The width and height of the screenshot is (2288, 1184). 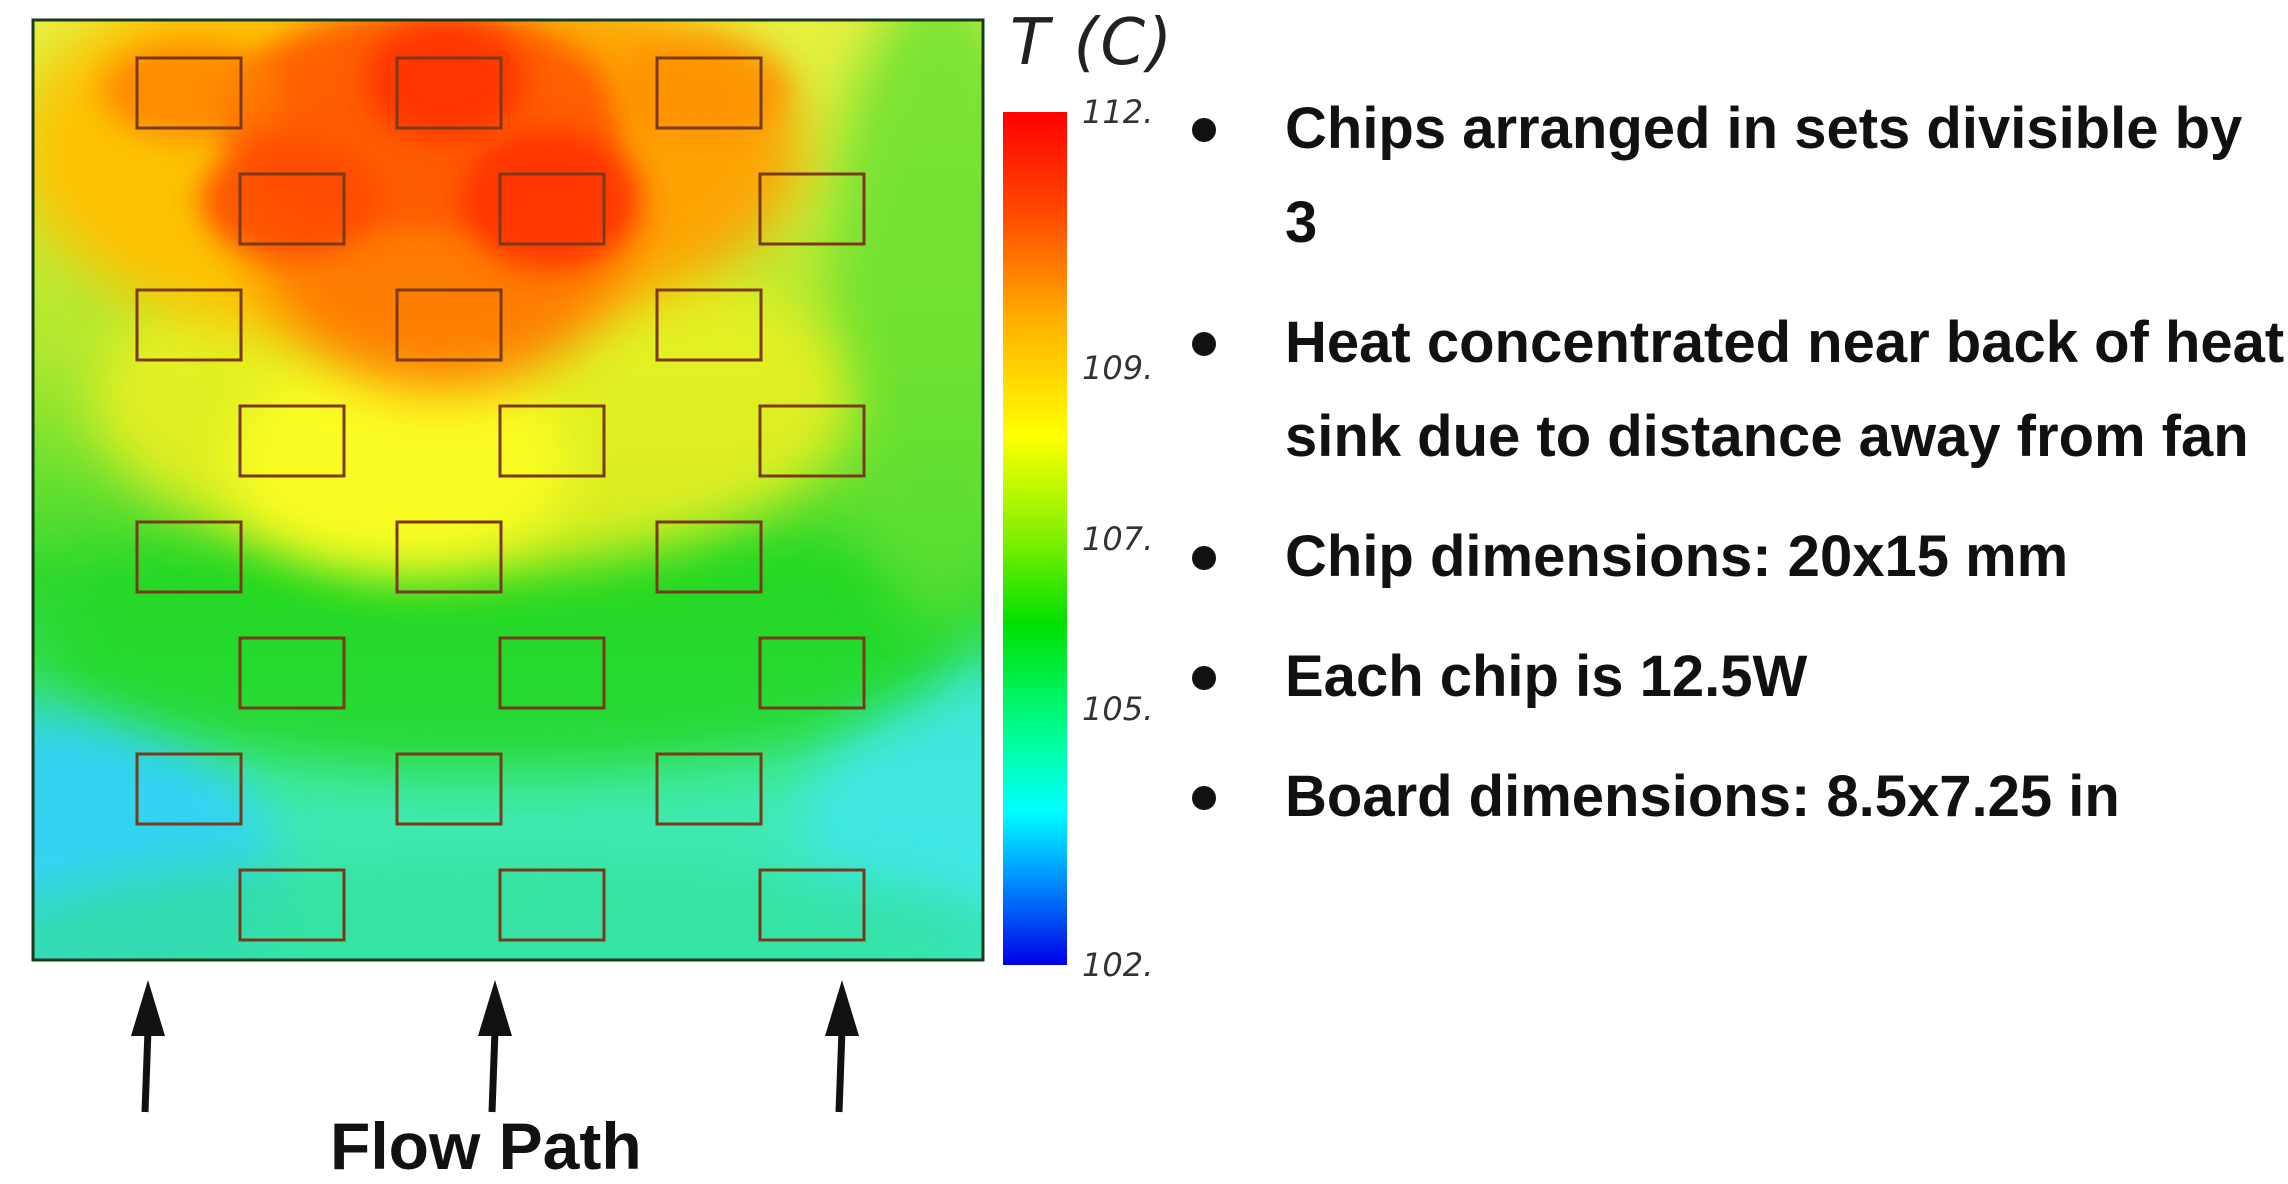 What do you see at coordinates (1764, 175) in the screenshot?
I see `bullet-text: Chips arranged in sets divisible by 3` at bounding box center [1764, 175].